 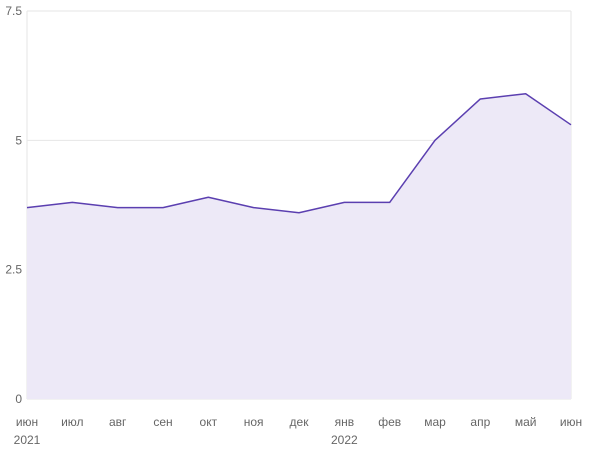 I want to click on y-tick-label: 0, so click(x=18, y=399).